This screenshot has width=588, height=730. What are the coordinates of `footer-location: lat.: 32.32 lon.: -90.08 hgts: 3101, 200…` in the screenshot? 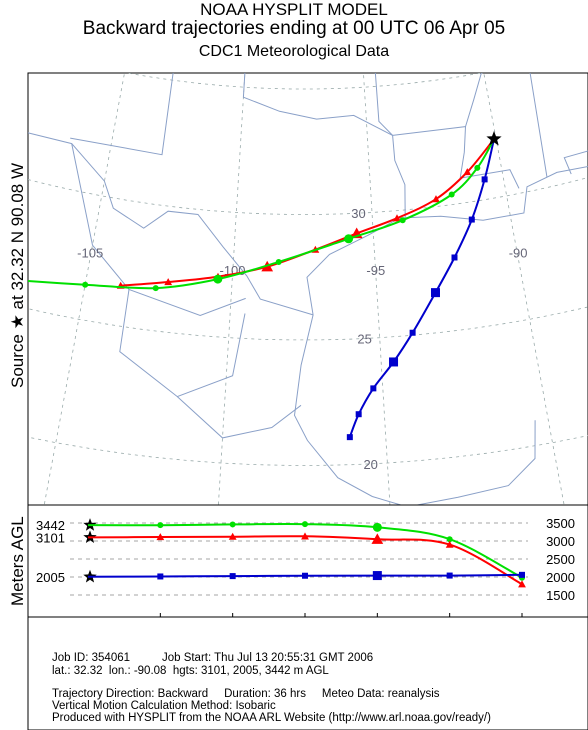 It's located at (190, 671).